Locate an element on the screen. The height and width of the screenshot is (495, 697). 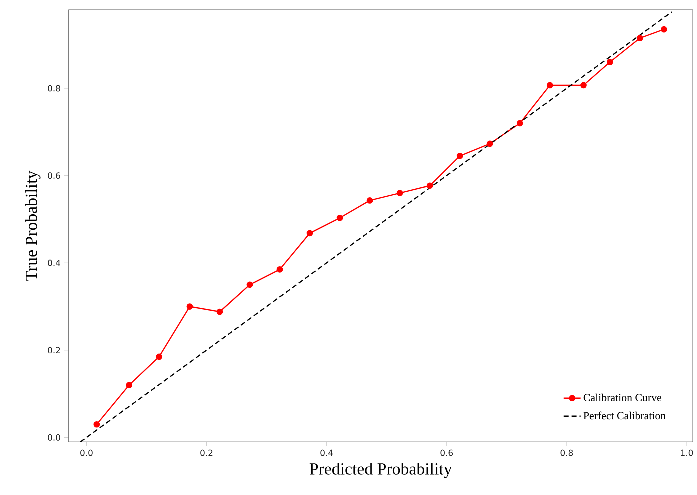
y-tick-label: 0.8 is located at coordinates (54, 88).